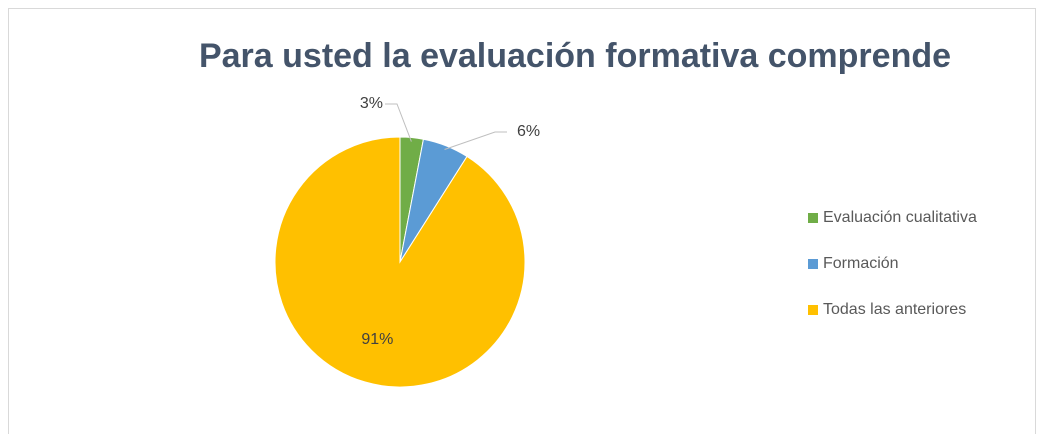 The image size is (1044, 434). Describe the element at coordinates (377, 339) in the screenshot. I see `data-label: 91%` at that location.